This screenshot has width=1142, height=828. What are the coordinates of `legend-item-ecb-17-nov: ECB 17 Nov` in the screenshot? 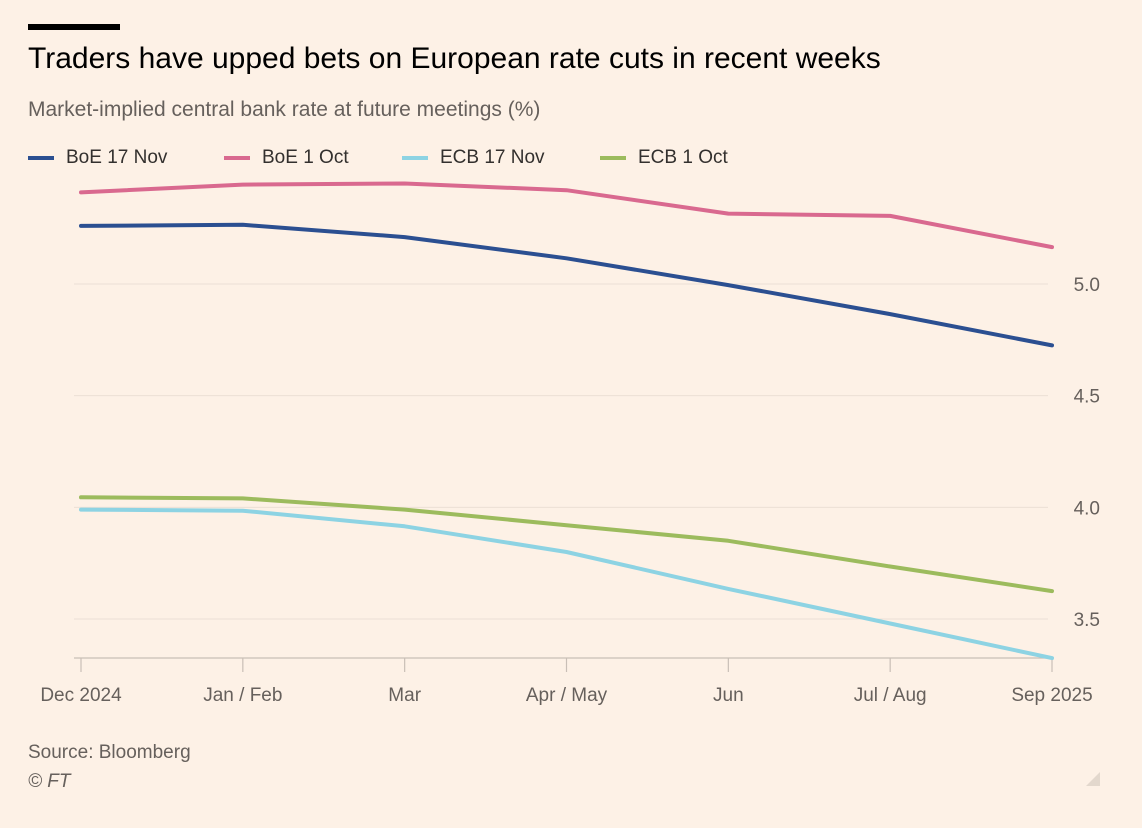 It's located at (473, 158).